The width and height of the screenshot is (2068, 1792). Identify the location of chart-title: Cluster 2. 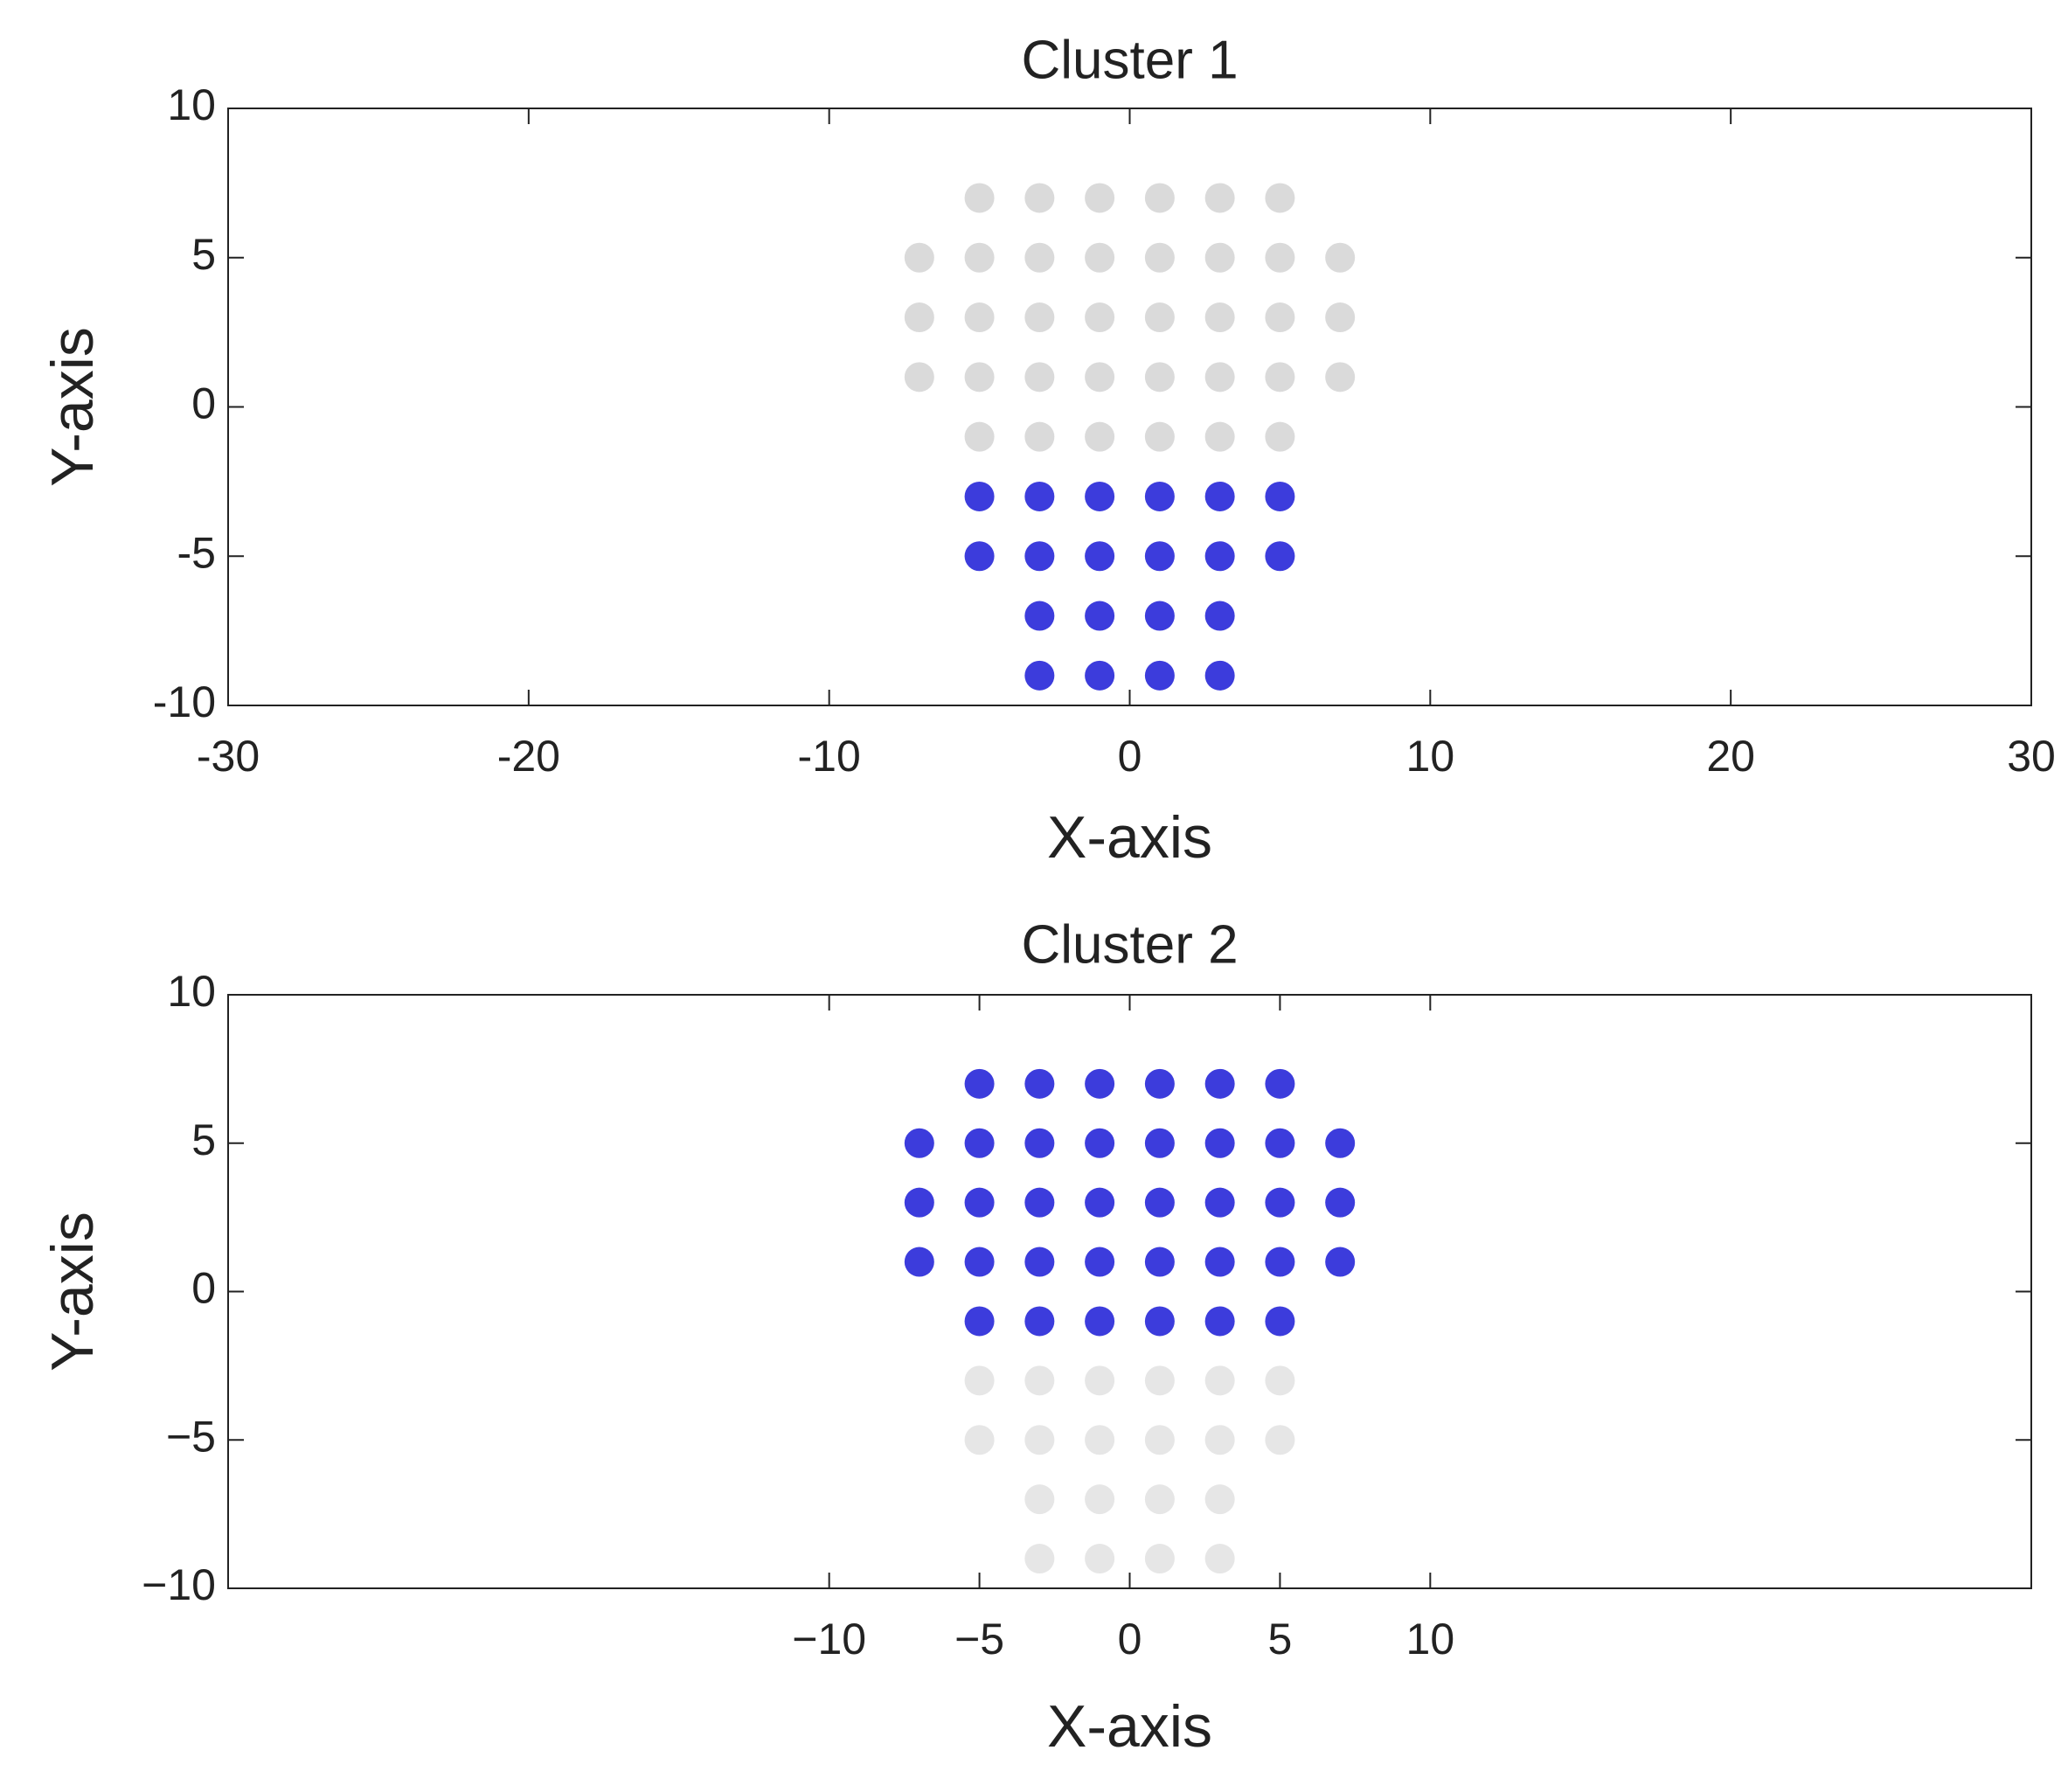
(1129, 944).